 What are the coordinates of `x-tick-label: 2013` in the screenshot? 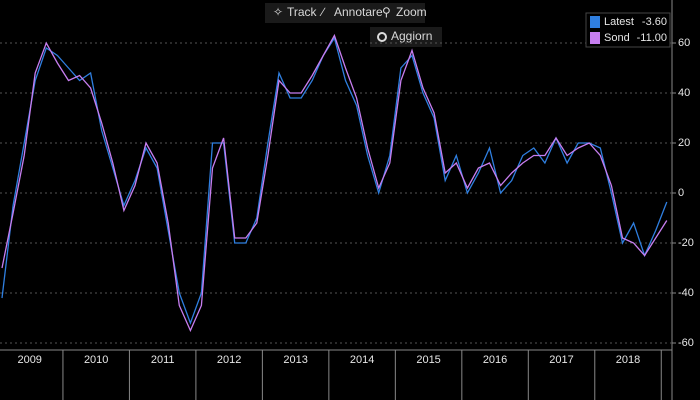 It's located at (295, 360).